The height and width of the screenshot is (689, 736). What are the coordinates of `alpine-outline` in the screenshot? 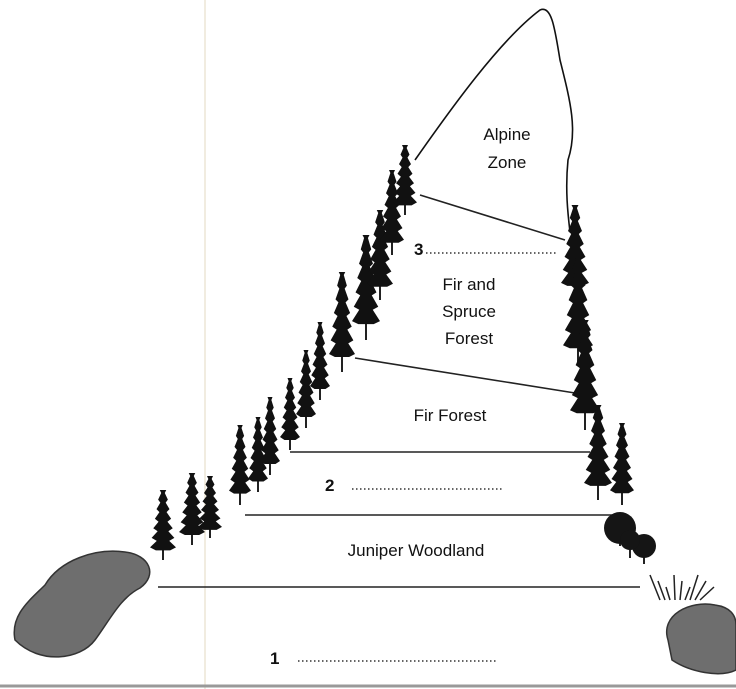 It's located at (494, 120).